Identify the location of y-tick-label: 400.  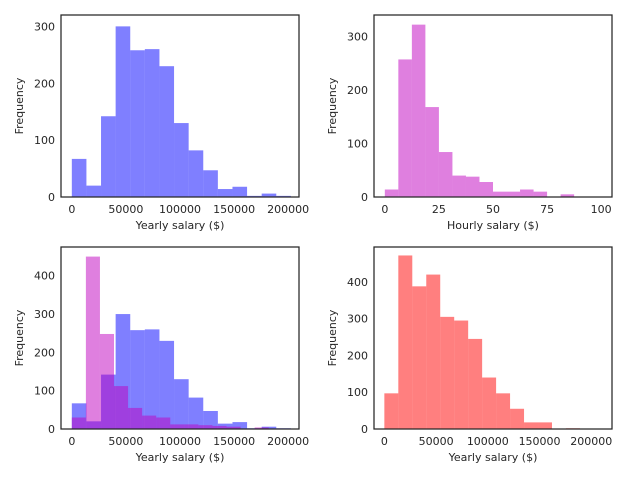
(357, 282).